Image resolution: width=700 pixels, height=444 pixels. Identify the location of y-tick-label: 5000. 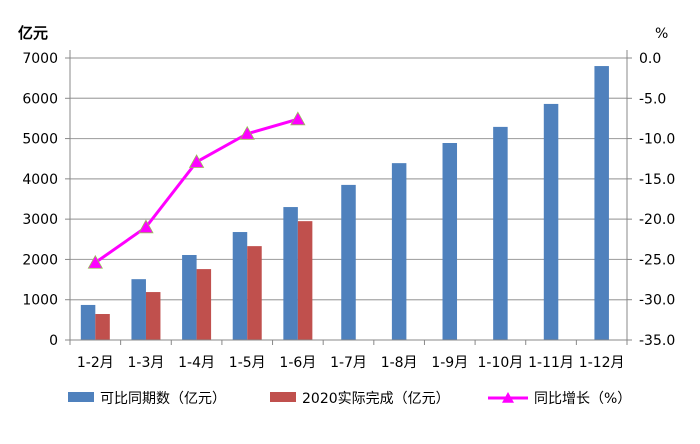
(40, 140).